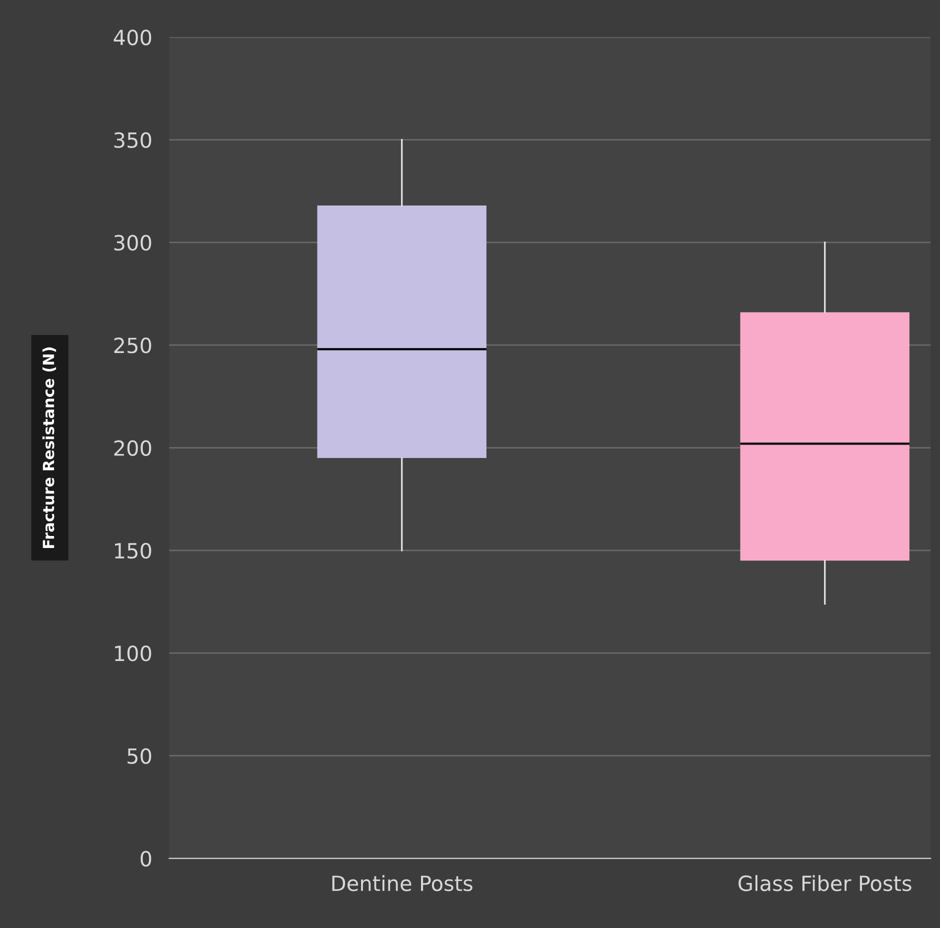 The width and height of the screenshot is (940, 928). Describe the element at coordinates (133, 448) in the screenshot. I see `y-tick-label: 200` at that location.